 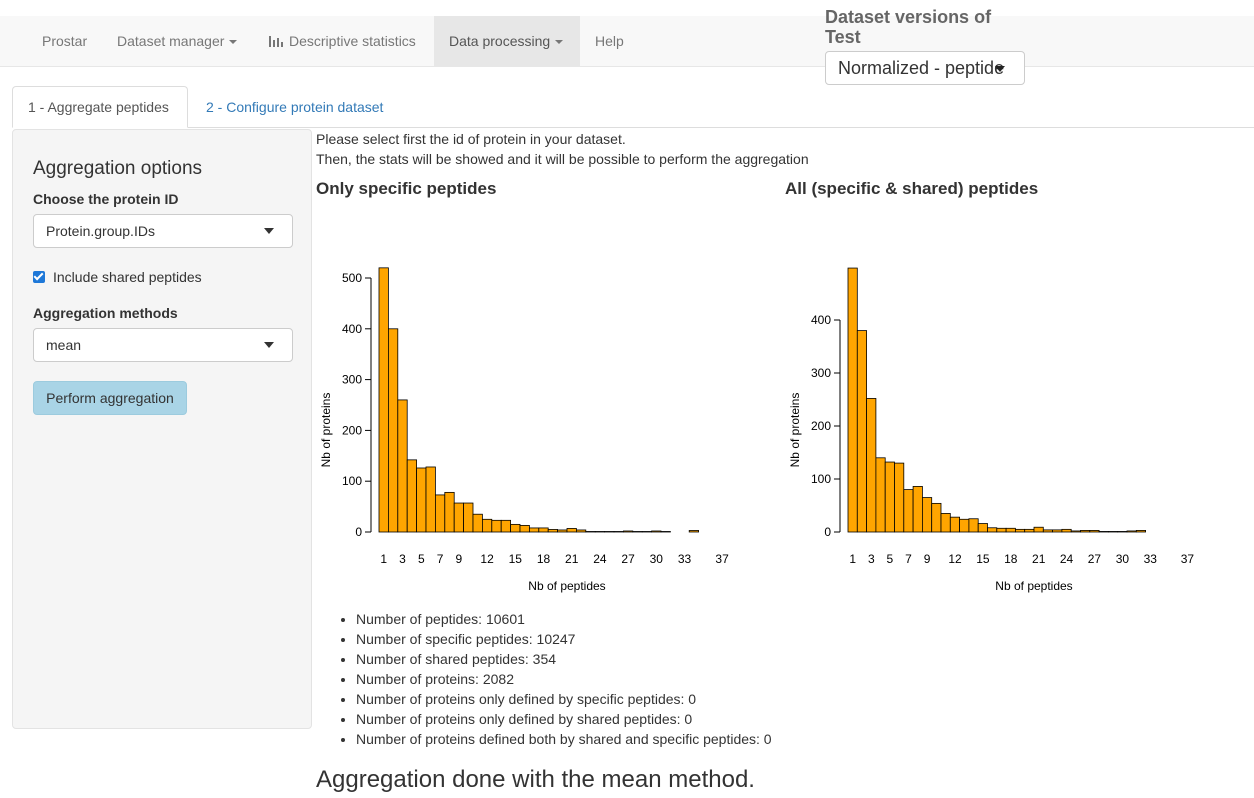 I want to click on nav-data-processing: Data processing, so click(x=507, y=41).